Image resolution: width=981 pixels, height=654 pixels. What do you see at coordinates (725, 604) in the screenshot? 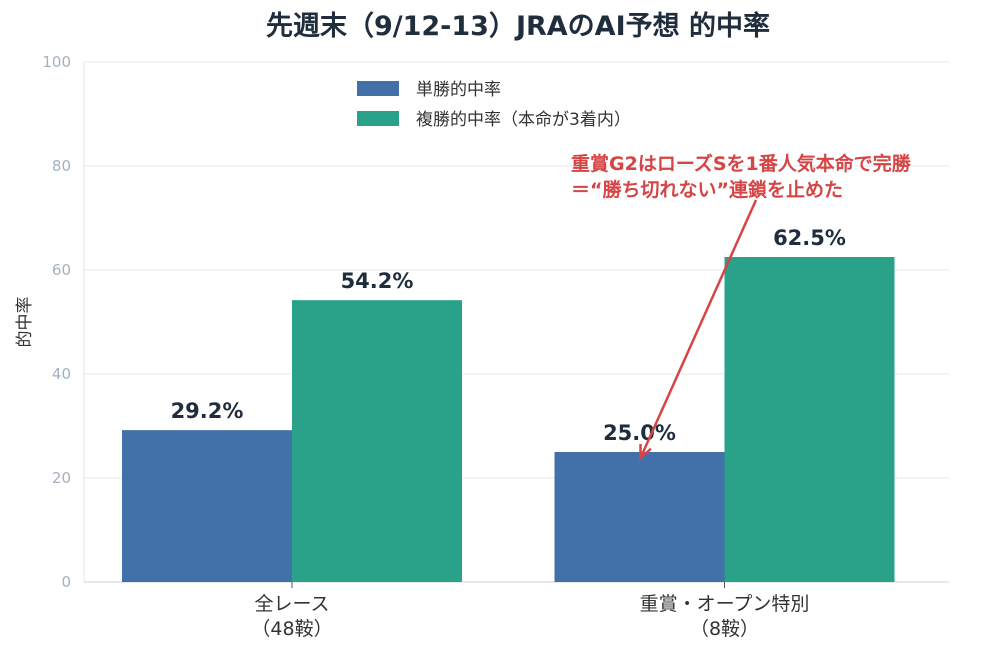
I see `x-tick-label: 重賞・オープン特別` at bounding box center [725, 604].